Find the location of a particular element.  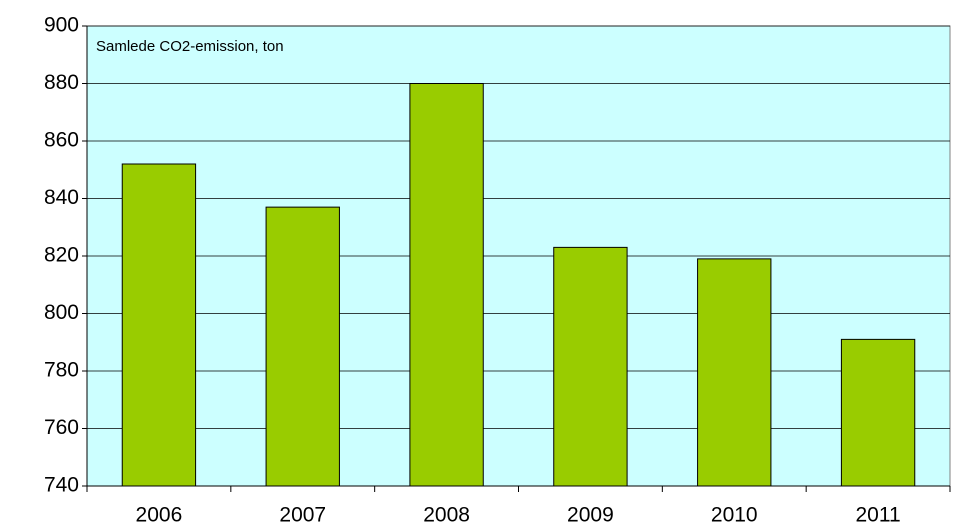

x-tick-label: 2006 is located at coordinates (159, 515).